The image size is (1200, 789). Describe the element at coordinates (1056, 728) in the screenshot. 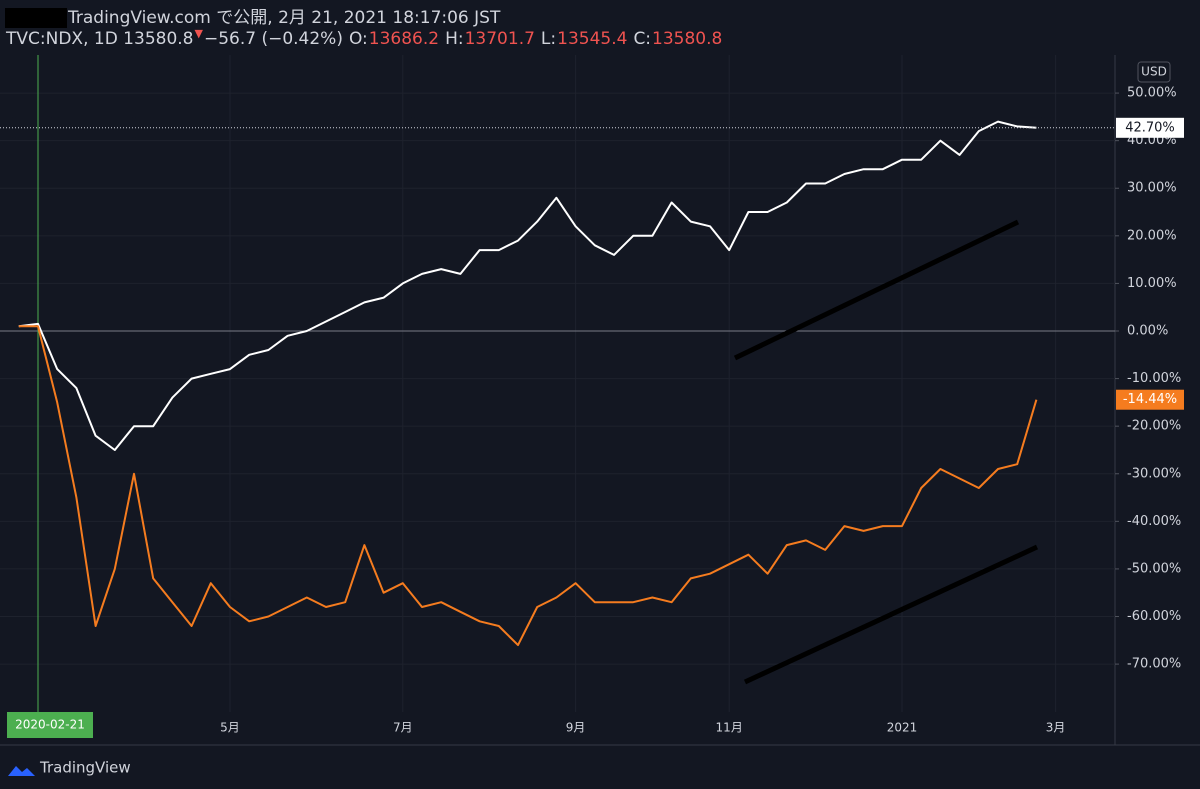

I see `x-tick-label: 3月` at that location.